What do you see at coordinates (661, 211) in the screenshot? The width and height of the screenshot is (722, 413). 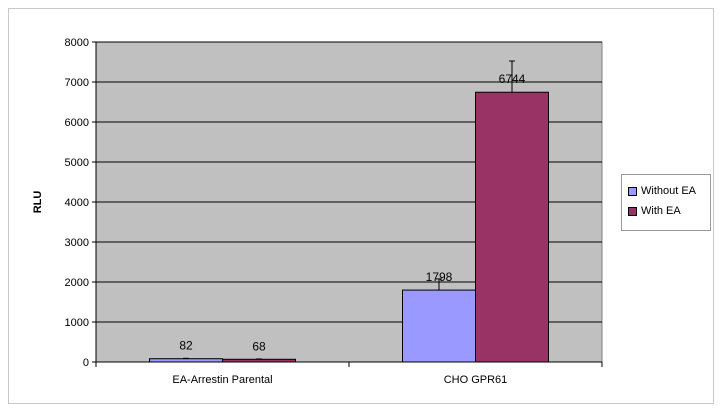 I see `legend-label-with-ea: With EA` at bounding box center [661, 211].